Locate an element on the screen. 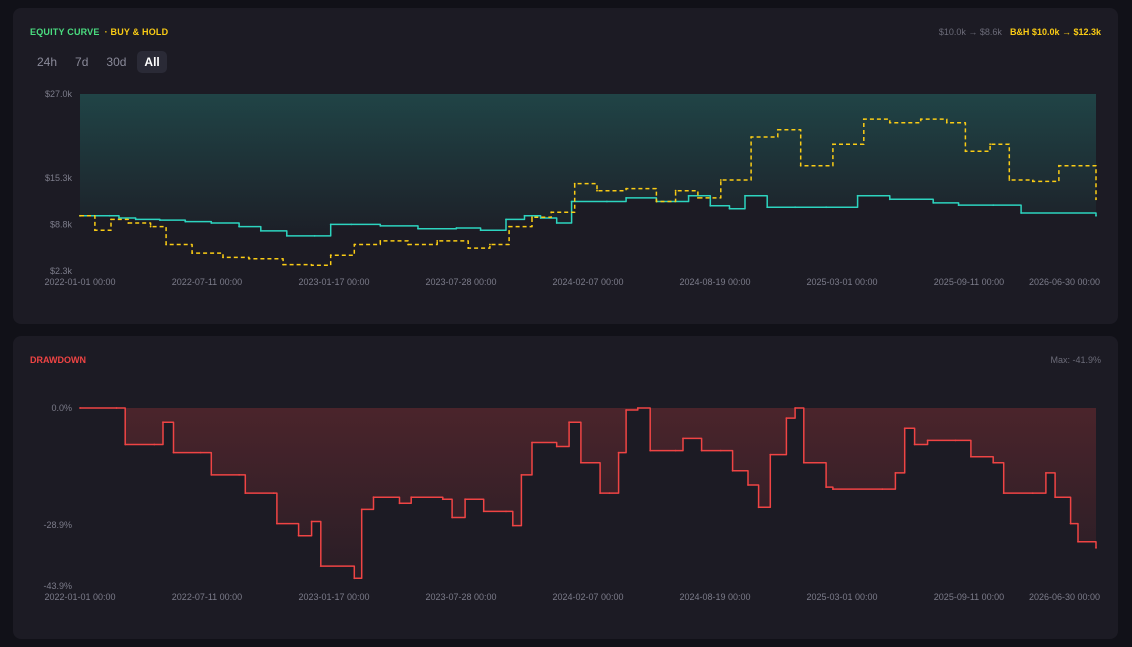 The width and height of the screenshot is (1132, 647). x-tick-label: 2025-03-01 00:00 is located at coordinates (841, 597).